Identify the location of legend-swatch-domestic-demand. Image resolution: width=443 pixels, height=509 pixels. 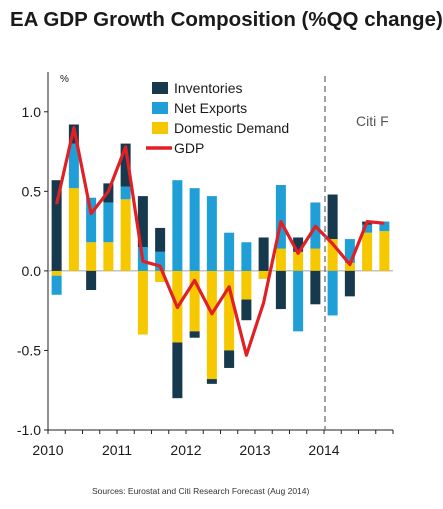
(160, 128).